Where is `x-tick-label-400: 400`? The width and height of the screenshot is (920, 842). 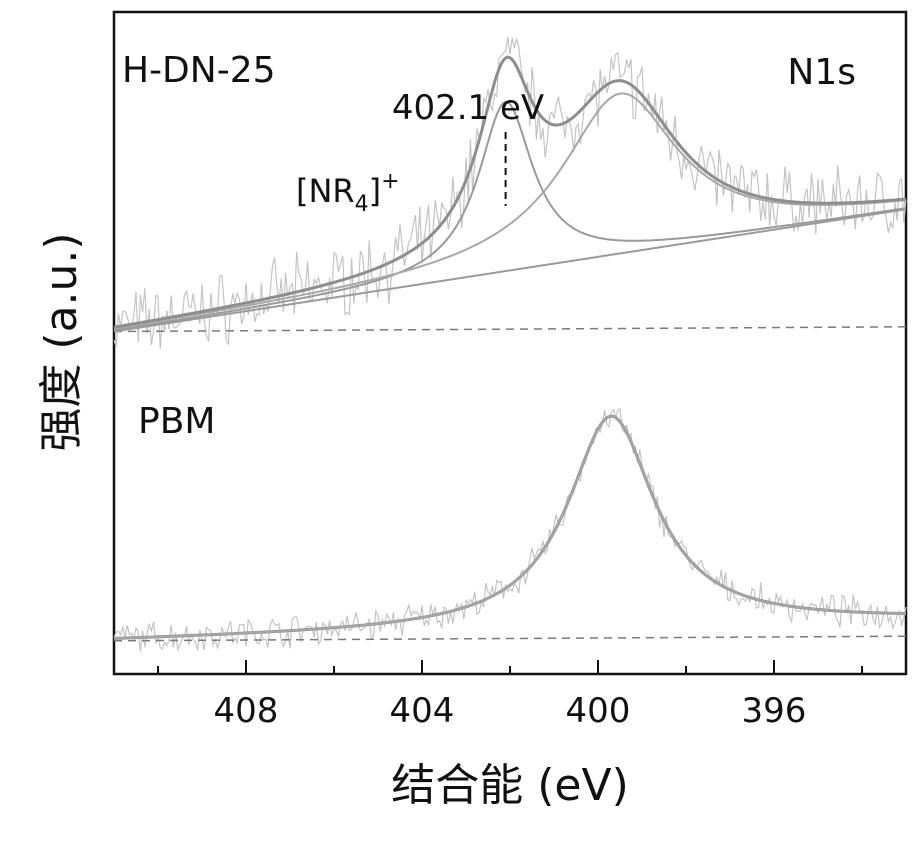 x-tick-label-400: 400 is located at coordinates (598, 711).